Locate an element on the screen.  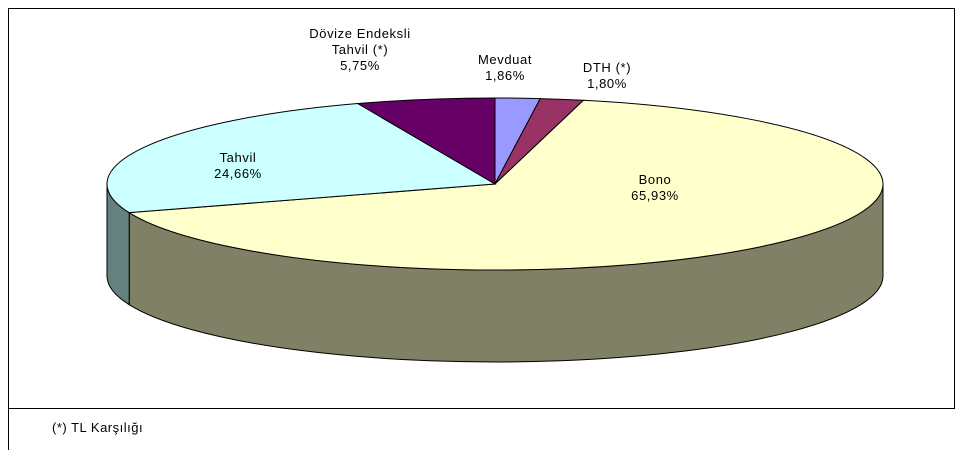
category-label: DTH (*) is located at coordinates (607, 67).